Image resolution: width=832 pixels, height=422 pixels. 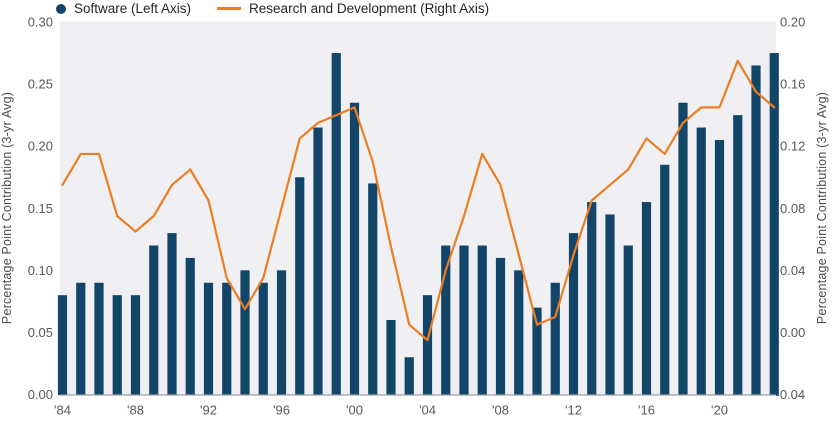 I want to click on left-tick-0.10: 0.10, so click(x=40, y=270).